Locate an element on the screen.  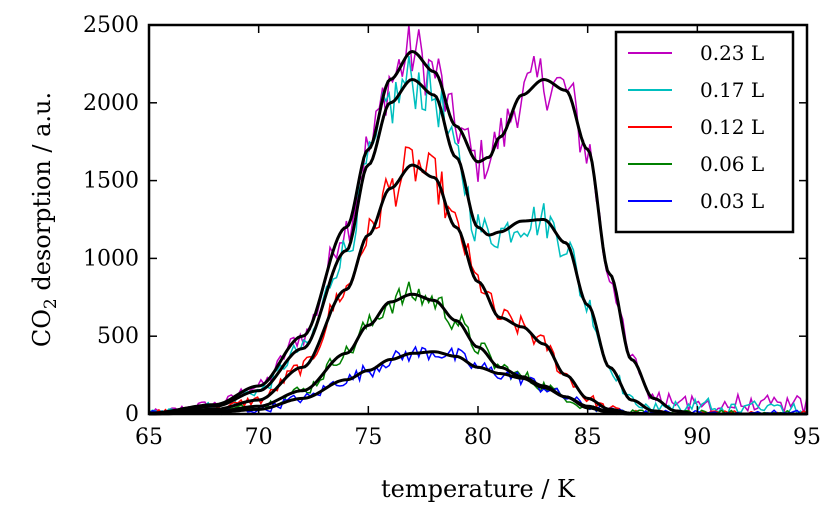
y-axis-label-subscript: 2 is located at coordinates (51, 303).